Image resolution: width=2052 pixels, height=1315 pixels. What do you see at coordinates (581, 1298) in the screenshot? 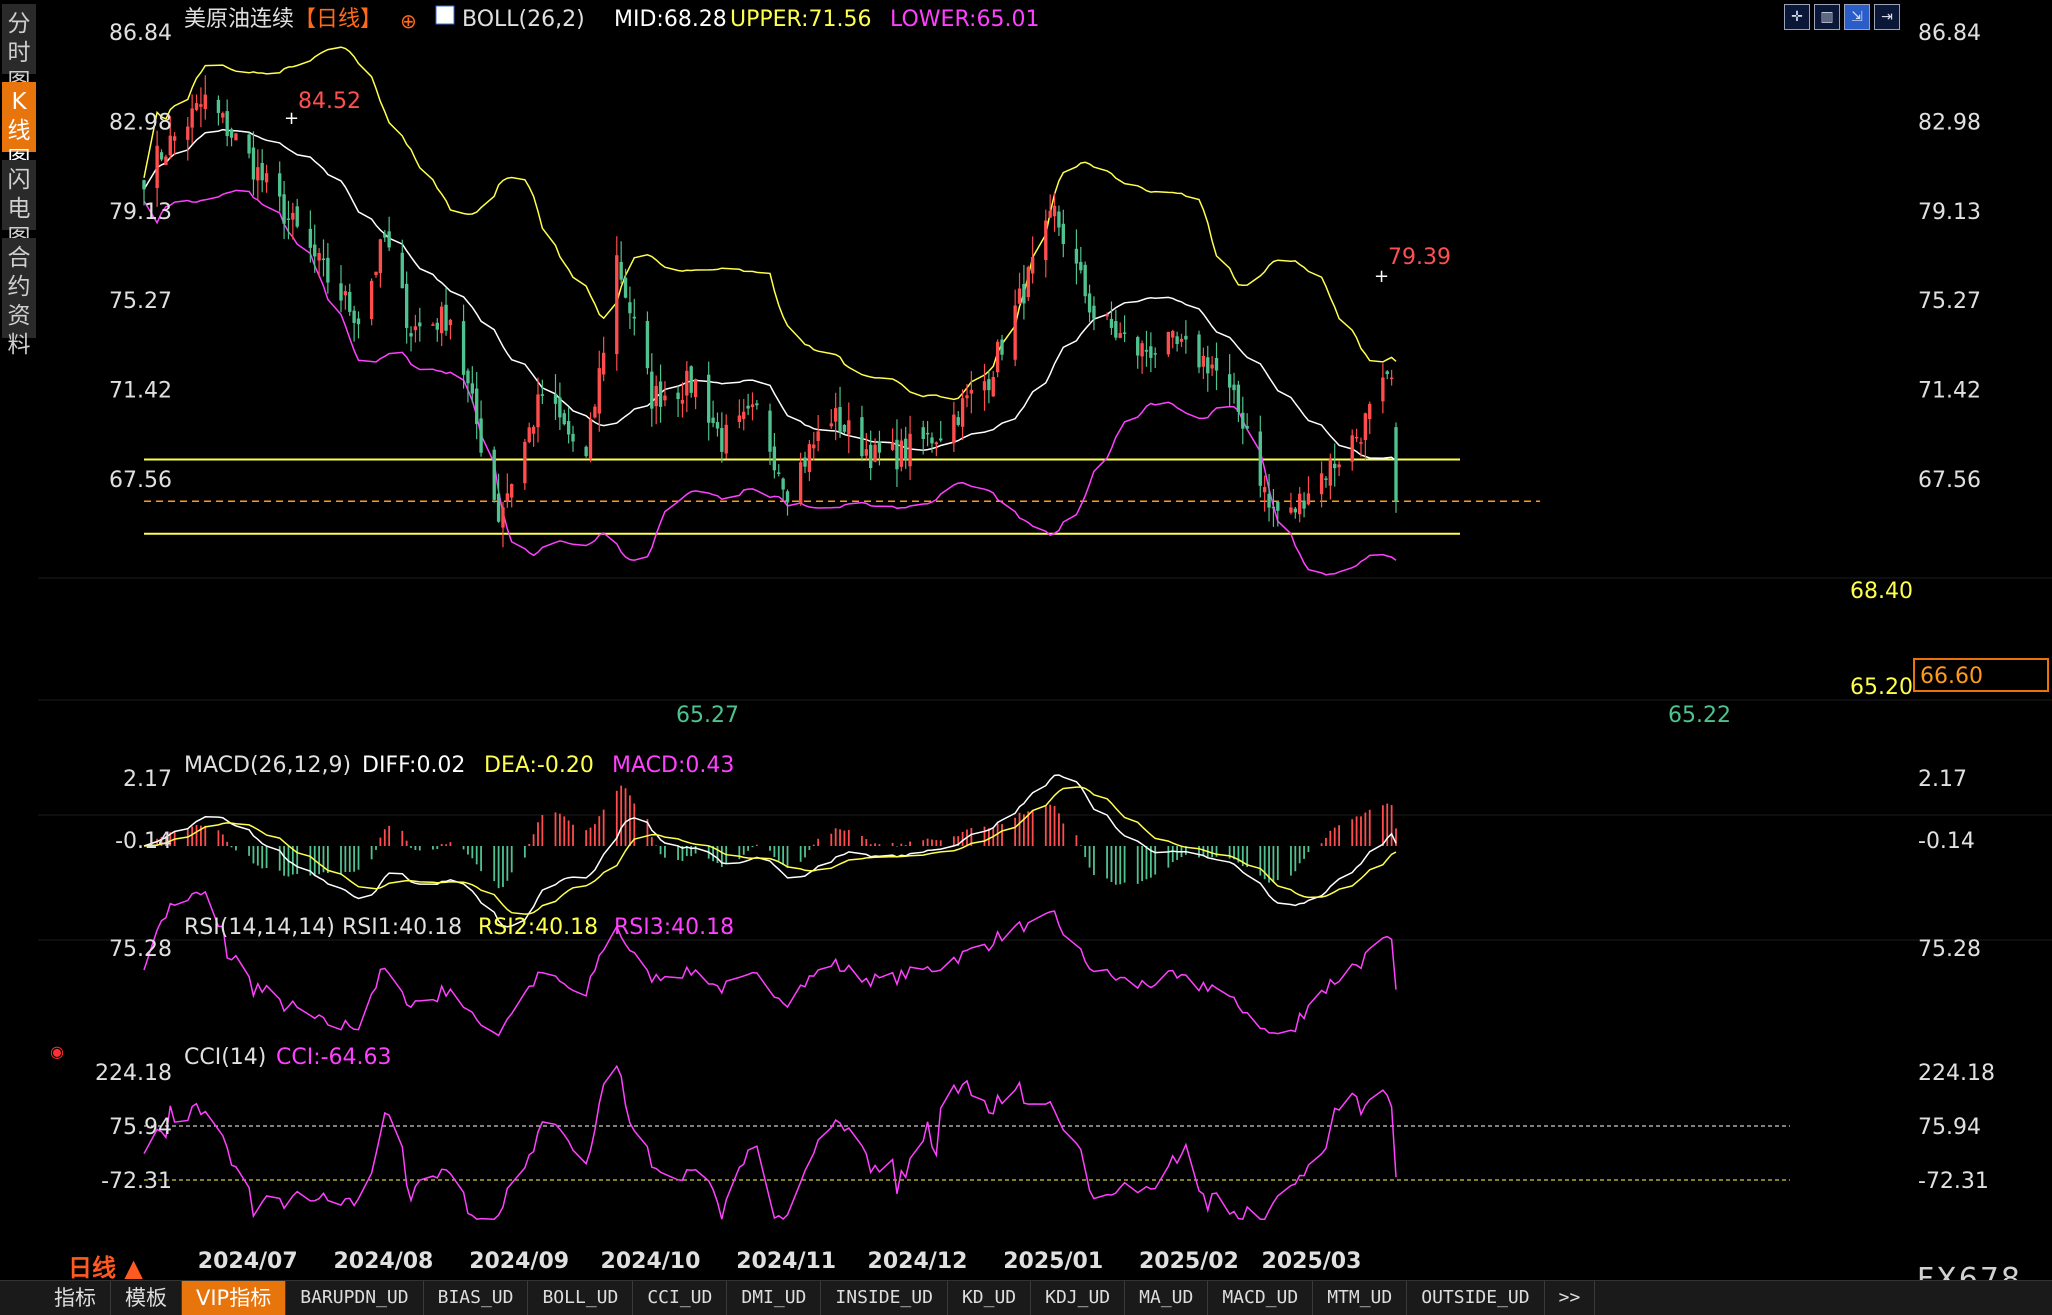
I see `tab-boll: BOLL_UD` at bounding box center [581, 1298].